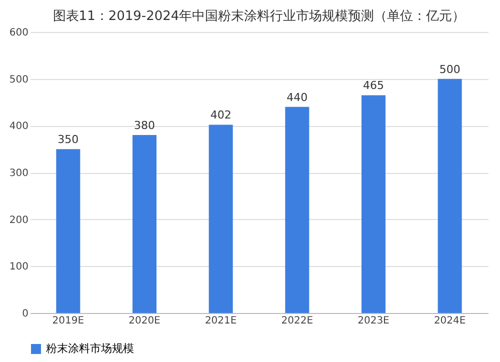 This screenshot has width=500, height=362. What do you see at coordinates (68, 139) in the screenshot?
I see `data-label: 350` at bounding box center [68, 139].